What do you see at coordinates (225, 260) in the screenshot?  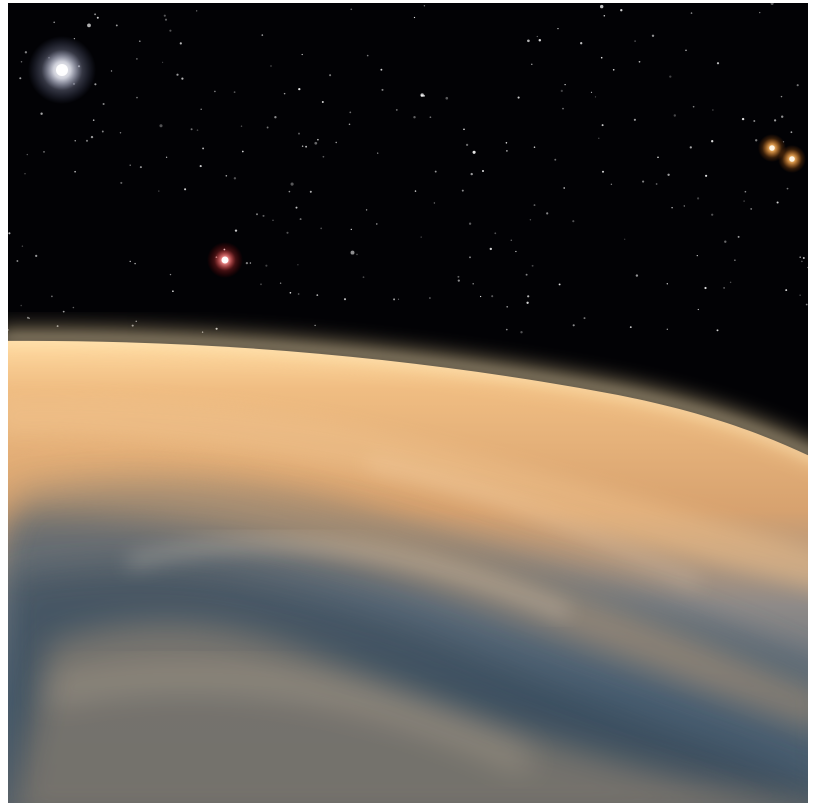 I see `star-red-core` at bounding box center [225, 260].